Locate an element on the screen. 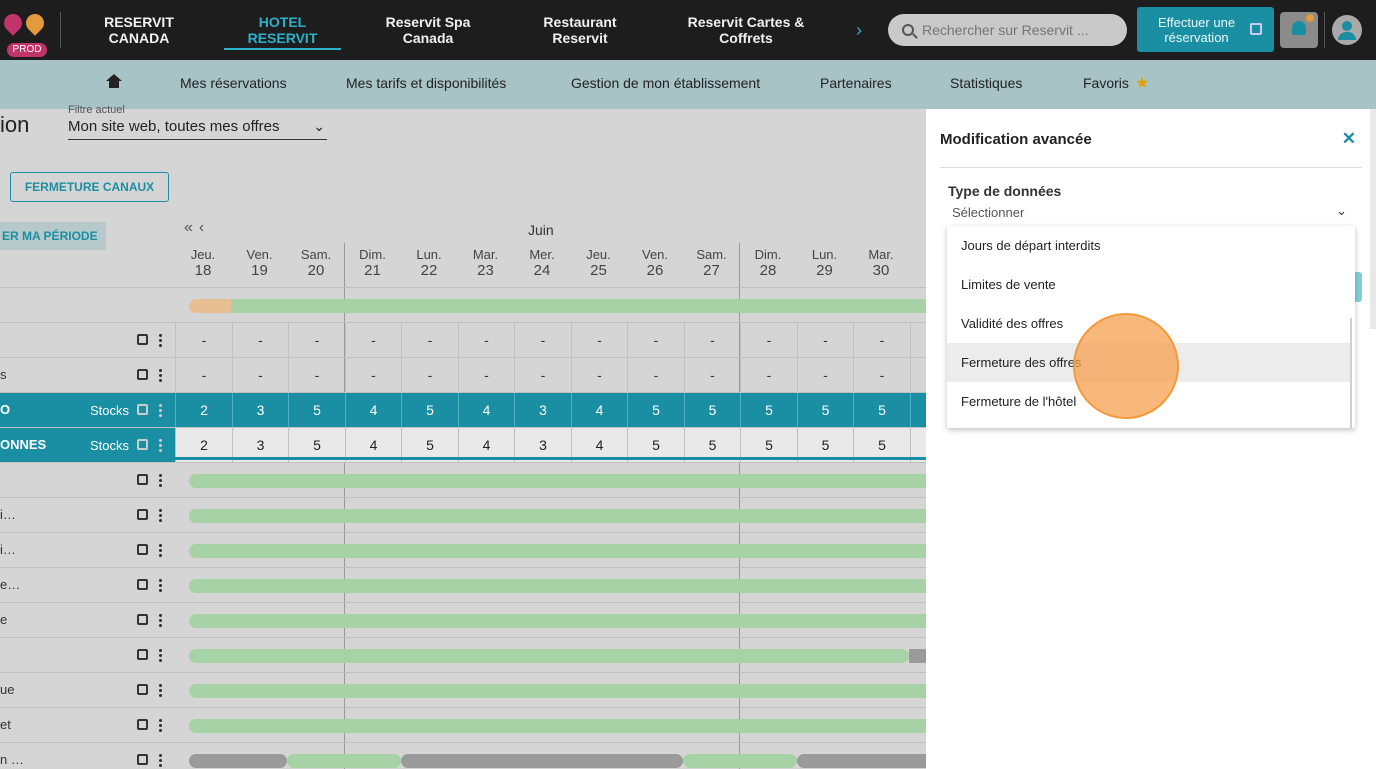  search-box is located at coordinates (1007, 30).